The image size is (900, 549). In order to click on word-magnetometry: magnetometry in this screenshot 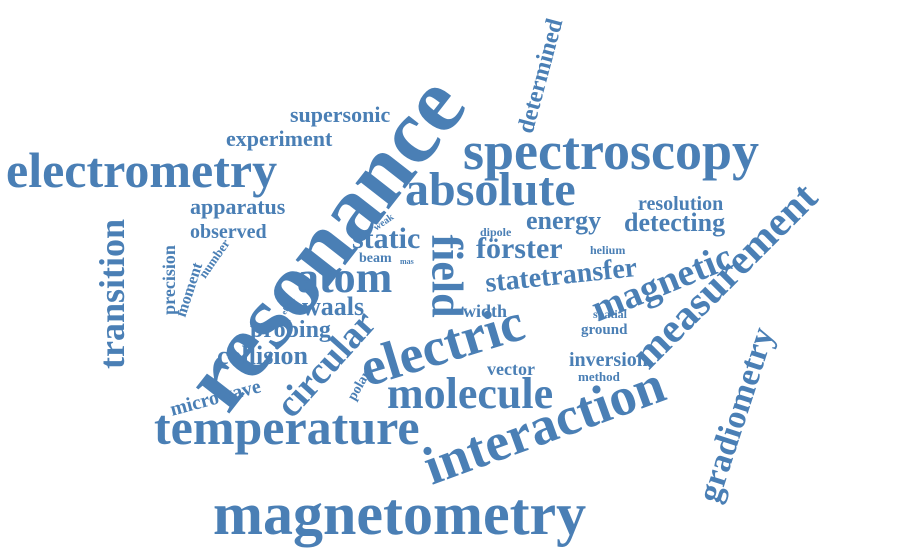, I will do `click(400, 514)`.